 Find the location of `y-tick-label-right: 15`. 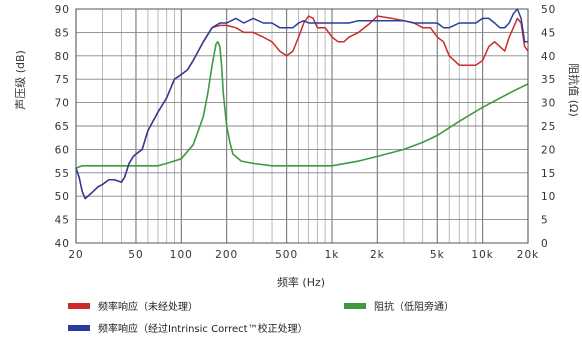

y-tick-label-right: 15 is located at coordinates (548, 174).